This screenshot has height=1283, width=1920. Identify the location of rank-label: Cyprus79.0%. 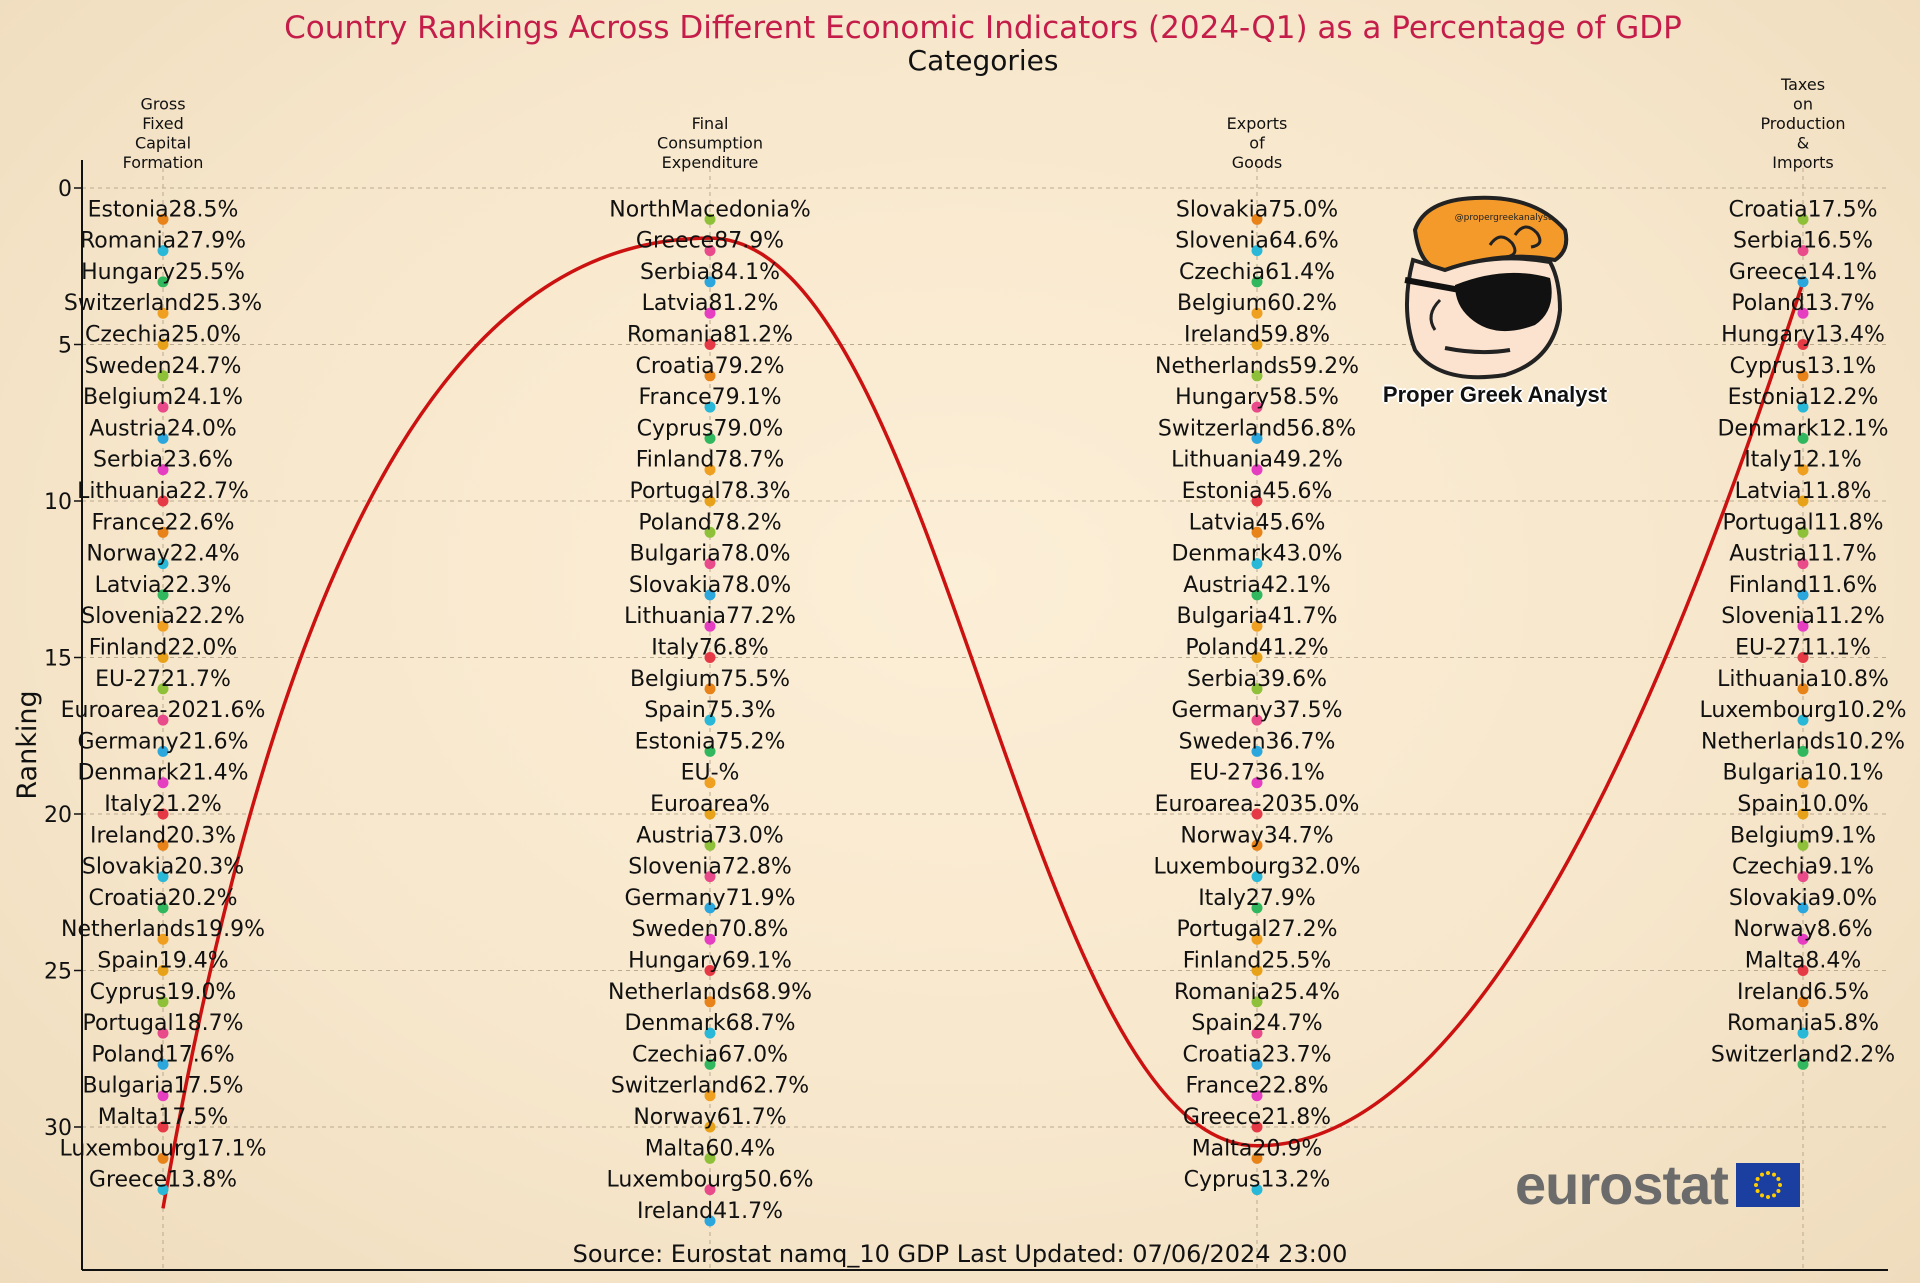
(710, 428).